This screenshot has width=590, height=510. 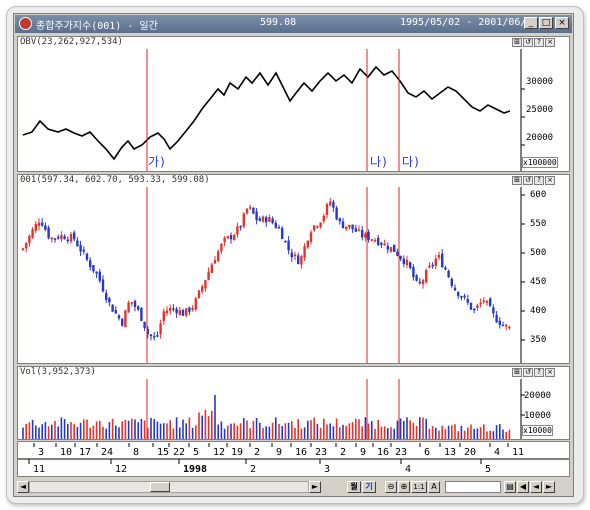 I want to click on zoom-out-icon: ⊖, so click(x=391, y=487).